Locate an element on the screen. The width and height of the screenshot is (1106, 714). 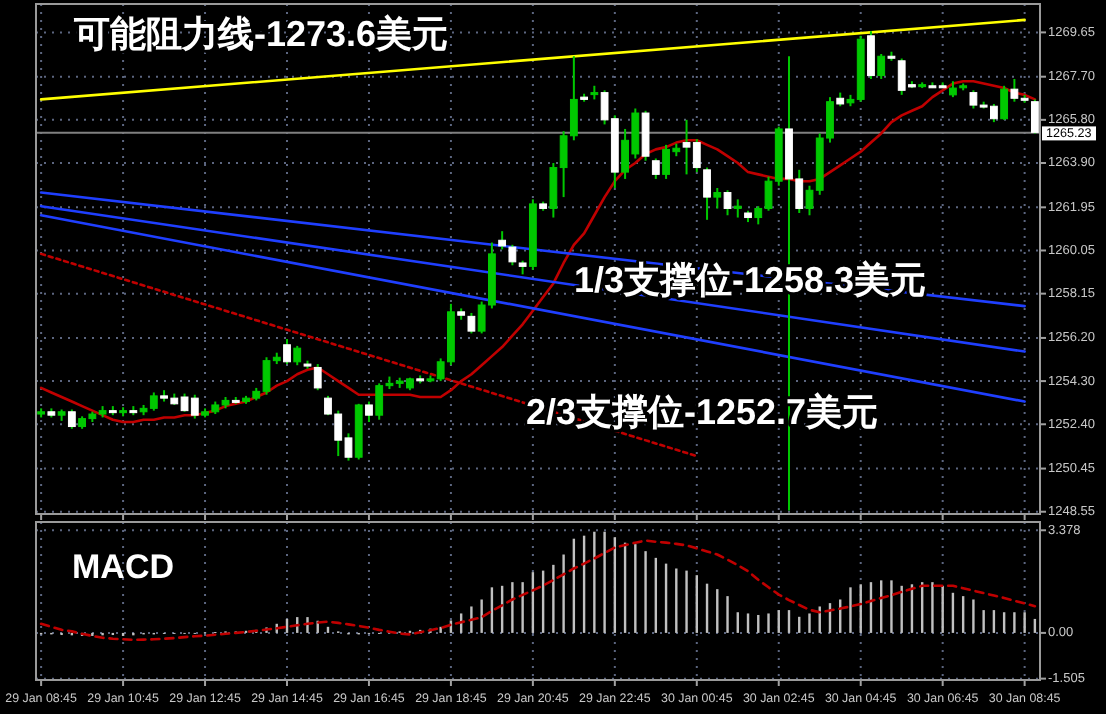
annotation: 可能阻力线-1273.6美元 is located at coordinates (260, 33).